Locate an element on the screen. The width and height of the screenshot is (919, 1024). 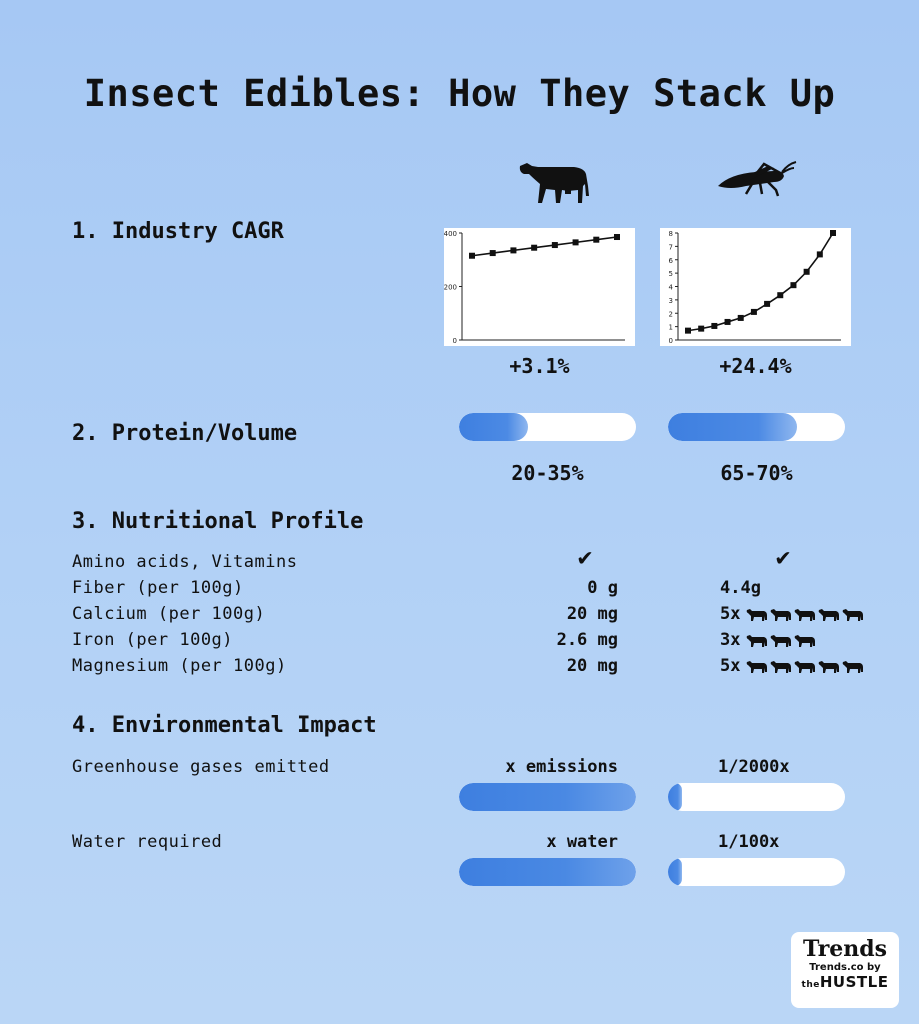
logo-brand: theHUSTLE is located at coordinates (845, 982).